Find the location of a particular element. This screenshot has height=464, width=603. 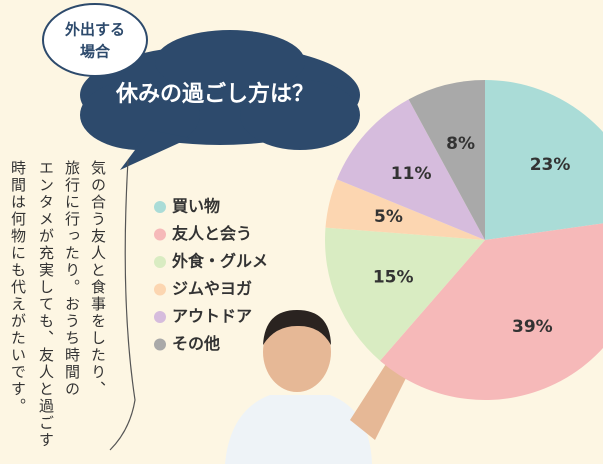

legend-label: 外食・グルメ is located at coordinates (219, 261).